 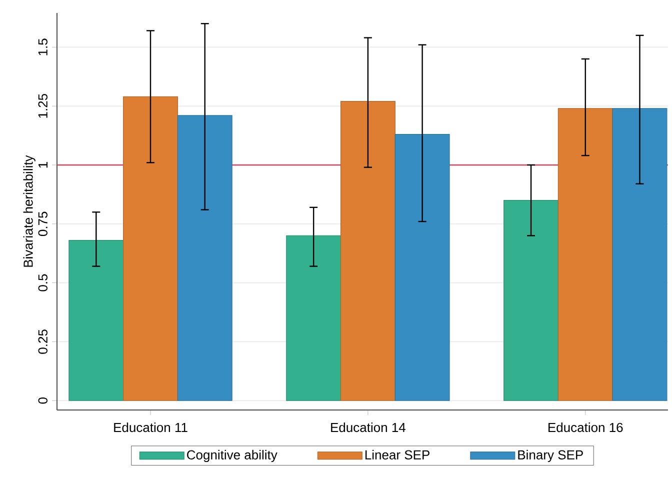 I want to click on x-tick-label: Education 16, so click(x=585, y=427).